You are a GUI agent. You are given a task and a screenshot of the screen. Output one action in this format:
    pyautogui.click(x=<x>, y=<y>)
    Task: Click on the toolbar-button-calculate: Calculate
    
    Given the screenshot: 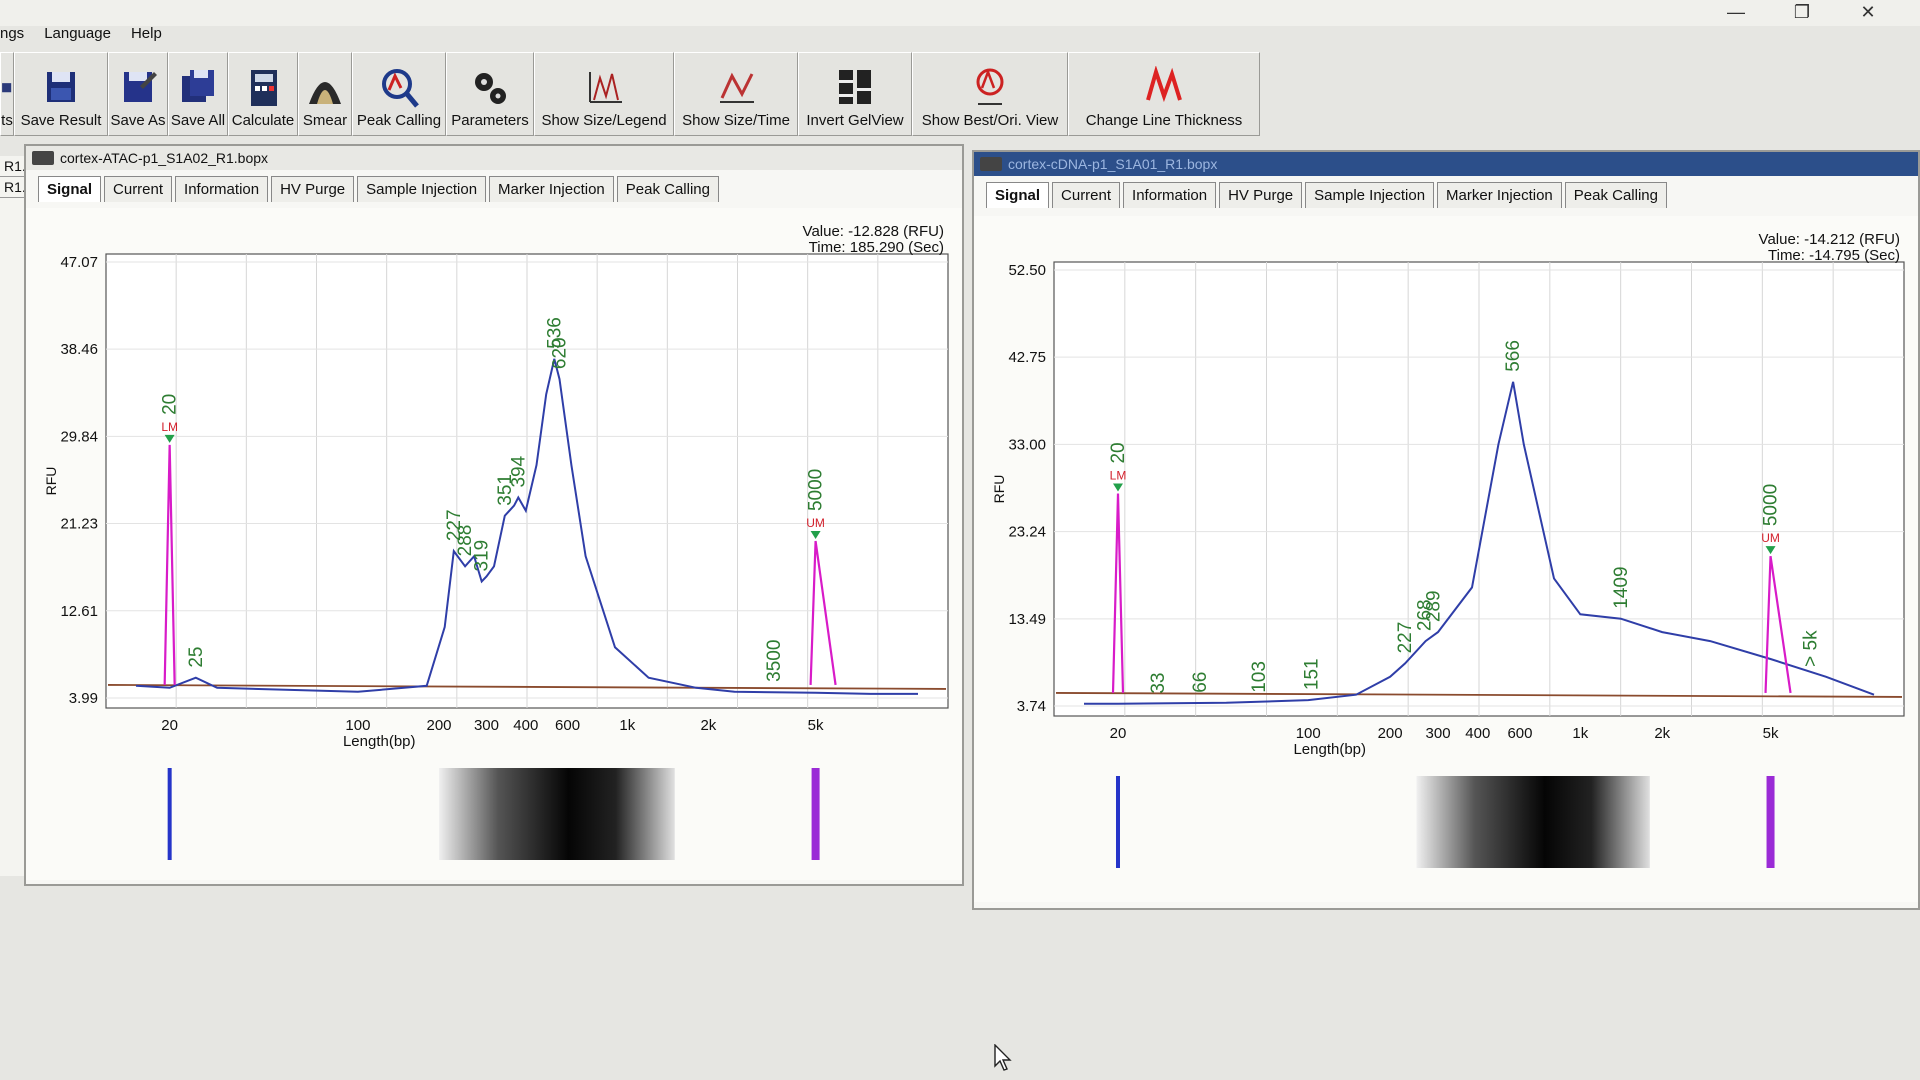 What is the action you would take?
    pyautogui.click(x=263, y=94)
    